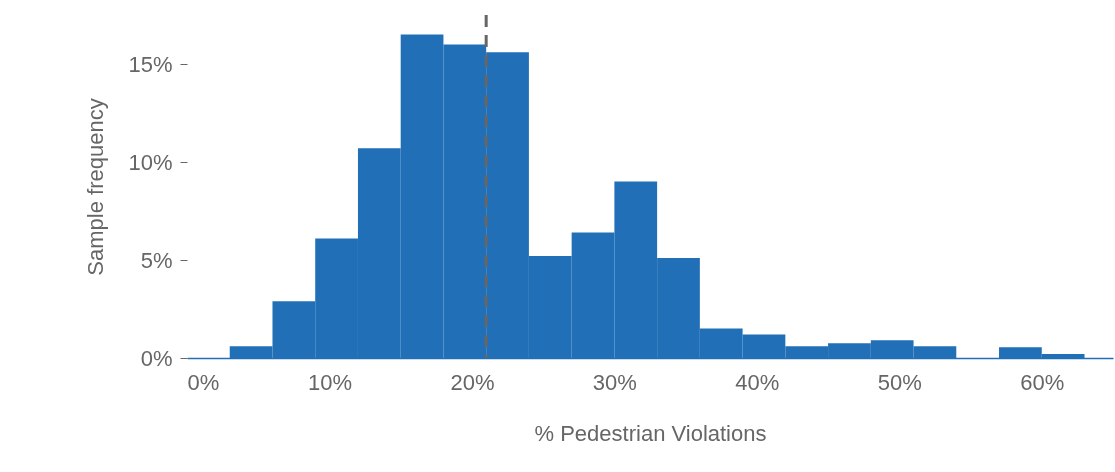 The width and height of the screenshot is (1115, 472). What do you see at coordinates (156, 260) in the screenshot?
I see `y-tick-label: 5%` at bounding box center [156, 260].